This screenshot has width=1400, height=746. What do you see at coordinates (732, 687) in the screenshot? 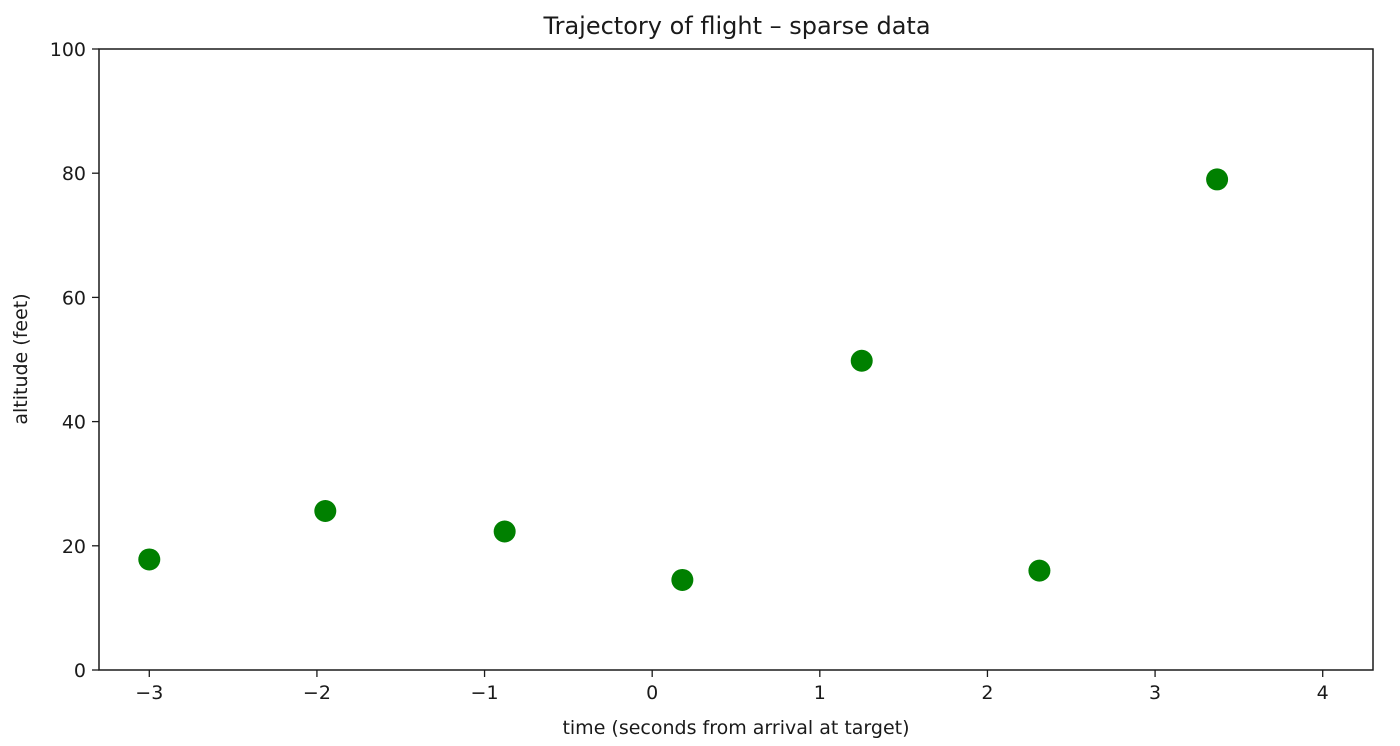
I see `x-axis: −3 −2 −1 0 1 2 3 4` at bounding box center [732, 687].